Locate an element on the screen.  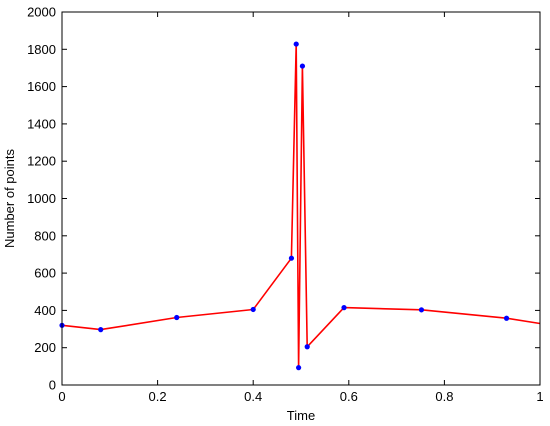
y-tick-label: 1000 is located at coordinates (41, 198).